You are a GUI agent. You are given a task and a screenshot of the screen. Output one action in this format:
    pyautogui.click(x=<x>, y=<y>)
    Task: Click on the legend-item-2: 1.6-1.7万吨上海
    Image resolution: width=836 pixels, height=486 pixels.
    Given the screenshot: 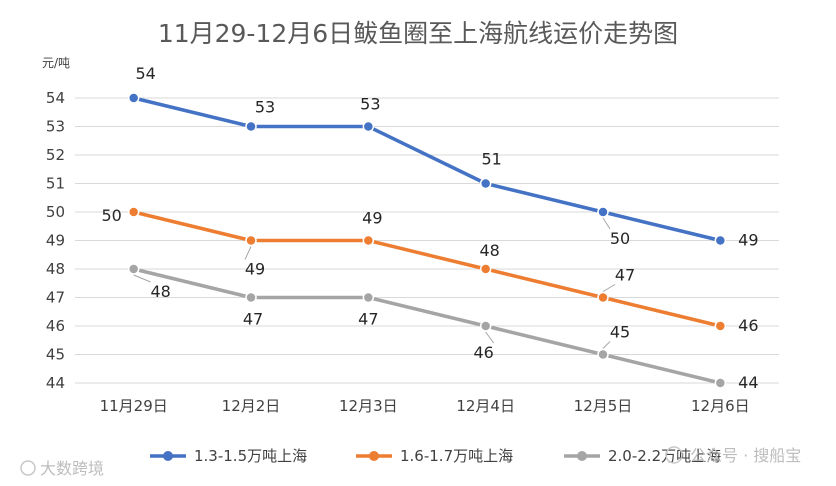 What is the action you would take?
    pyautogui.click(x=434, y=456)
    